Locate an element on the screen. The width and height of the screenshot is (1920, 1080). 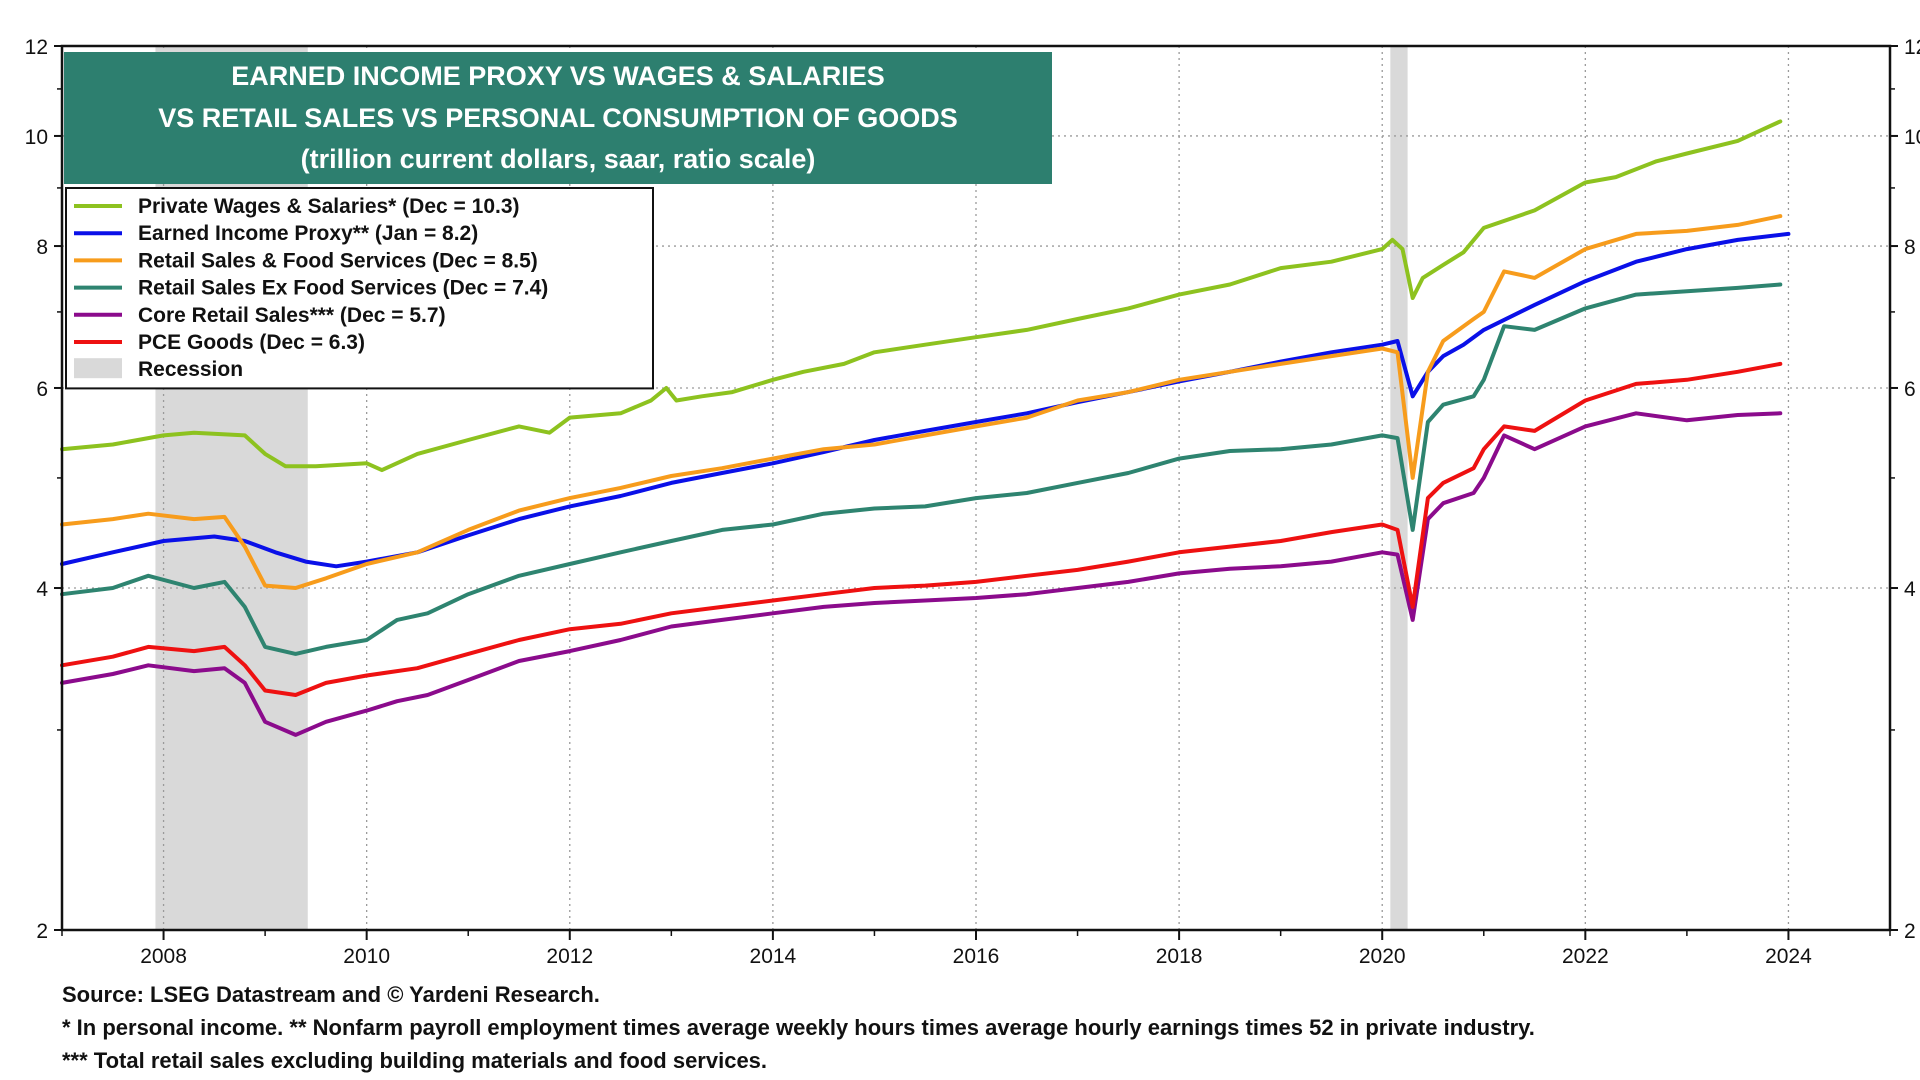
x-tick-label-2022: 2022 is located at coordinates (1585, 956).